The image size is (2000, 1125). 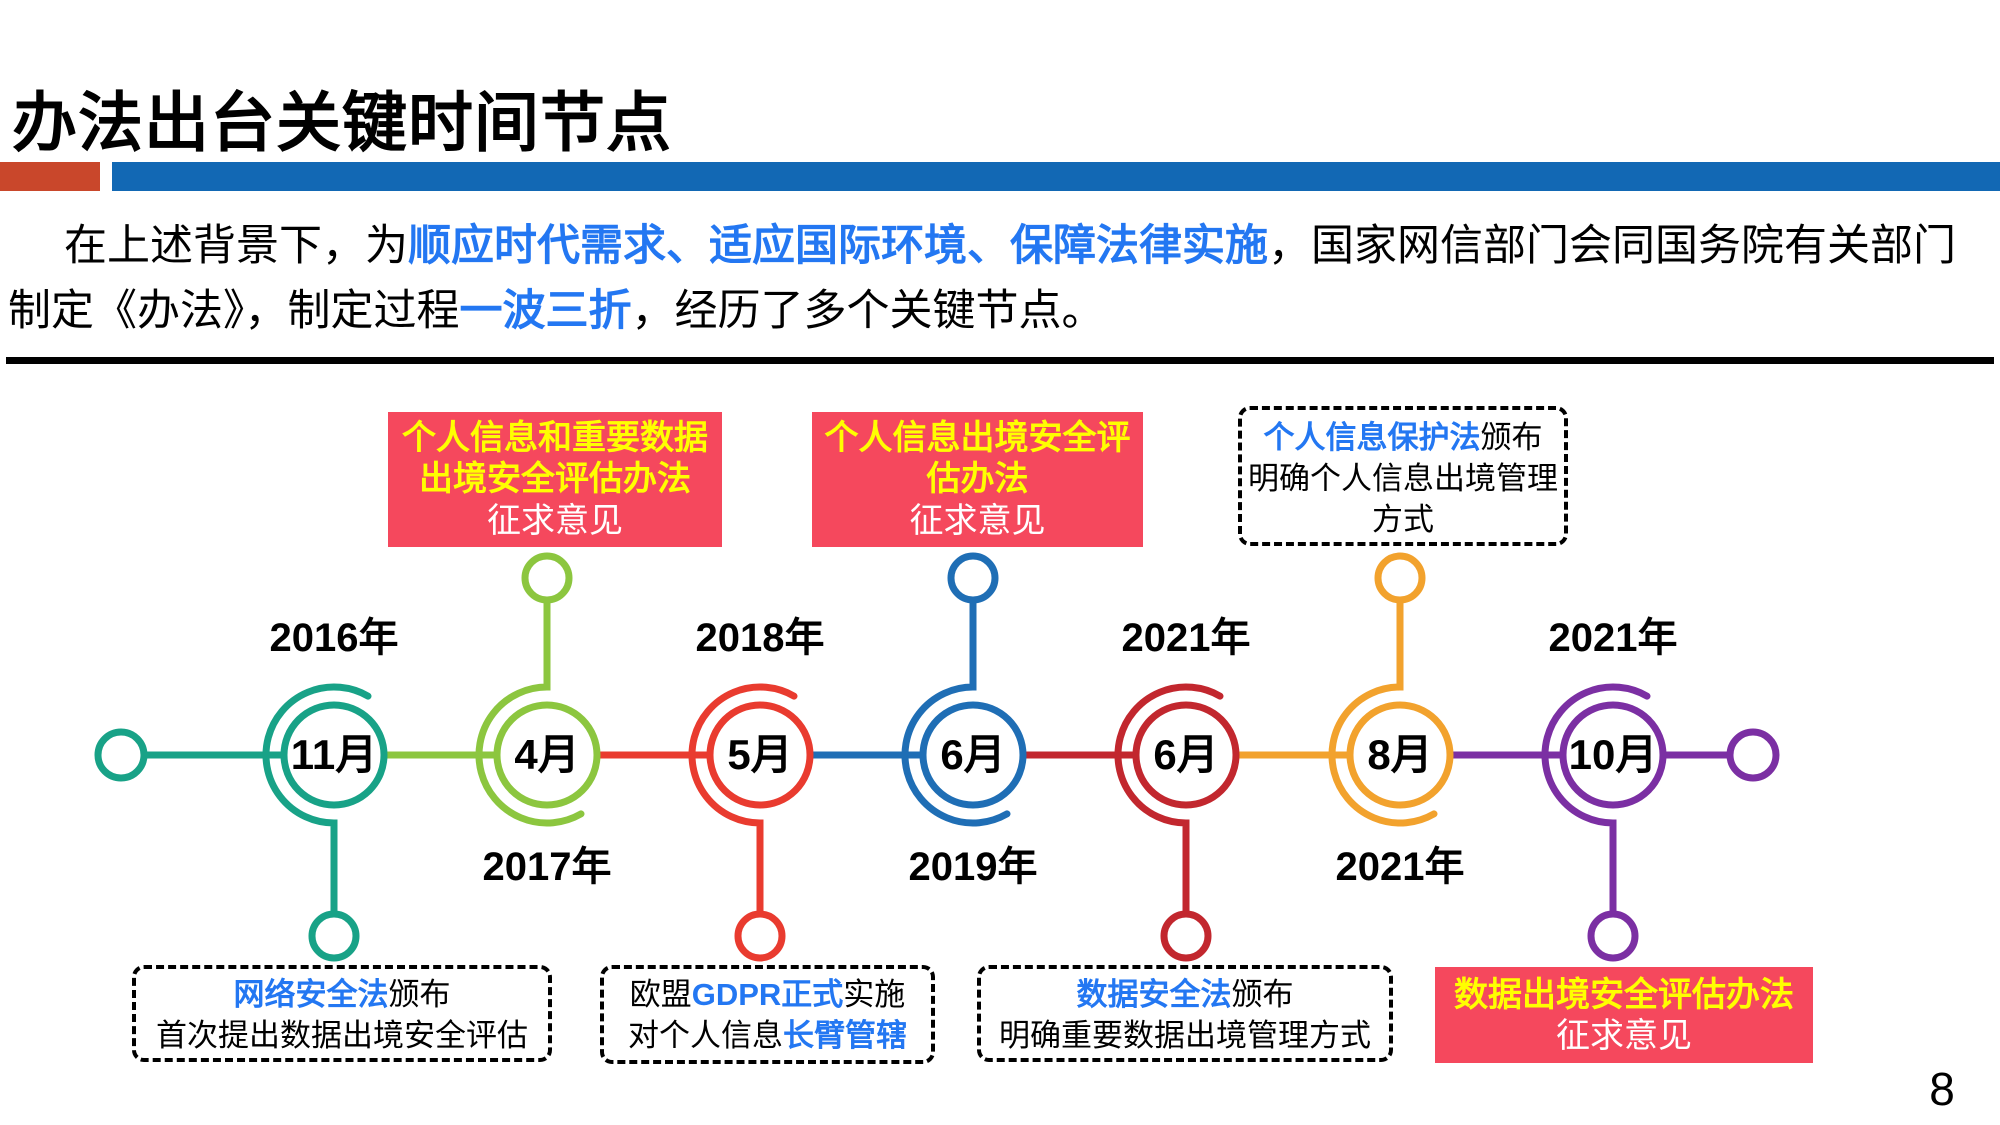 I want to click on text-run: 顺应时代需求、适应国际环境、保障法律实施, so click(x=838, y=246).